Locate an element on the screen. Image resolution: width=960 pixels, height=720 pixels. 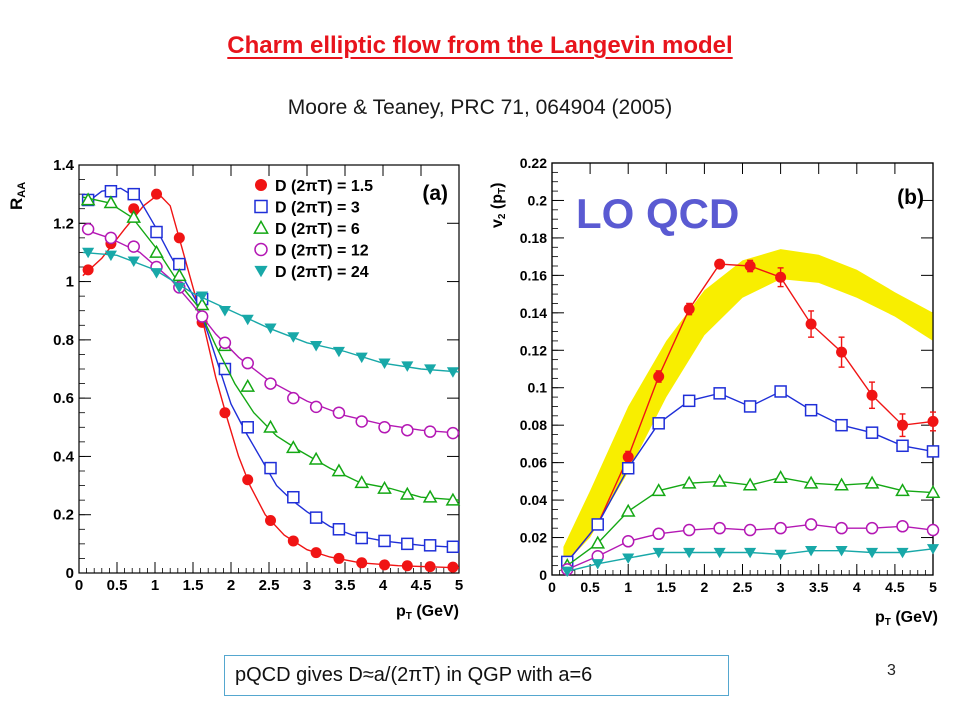
panel-a-x-tick-label: 3.5 is located at coordinates (345, 585).